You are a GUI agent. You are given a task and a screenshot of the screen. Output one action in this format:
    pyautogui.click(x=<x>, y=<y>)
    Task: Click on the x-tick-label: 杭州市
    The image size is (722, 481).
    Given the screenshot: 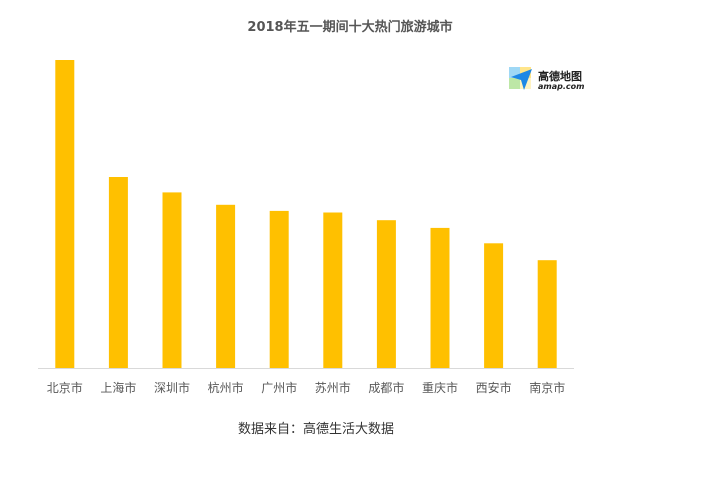 What is the action you would take?
    pyautogui.click(x=226, y=387)
    